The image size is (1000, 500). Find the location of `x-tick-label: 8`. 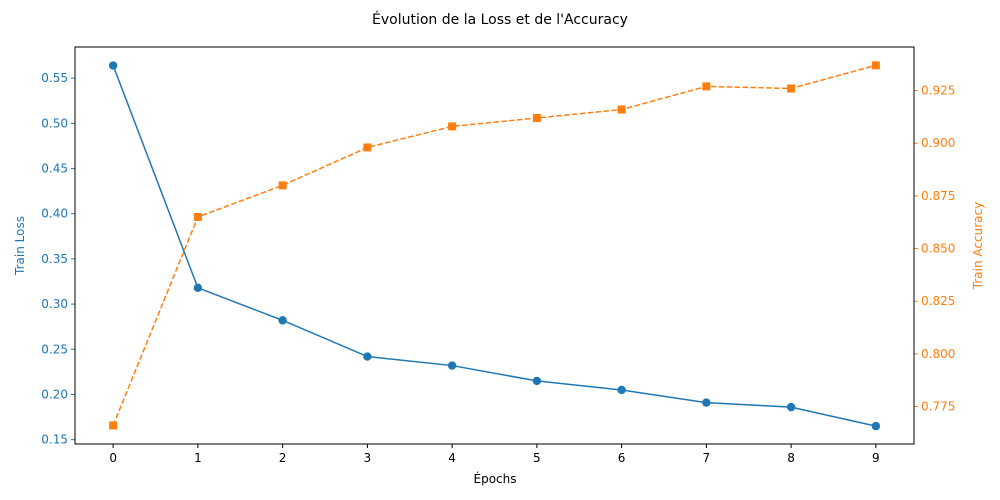

x-tick-label: 8 is located at coordinates (791, 458).